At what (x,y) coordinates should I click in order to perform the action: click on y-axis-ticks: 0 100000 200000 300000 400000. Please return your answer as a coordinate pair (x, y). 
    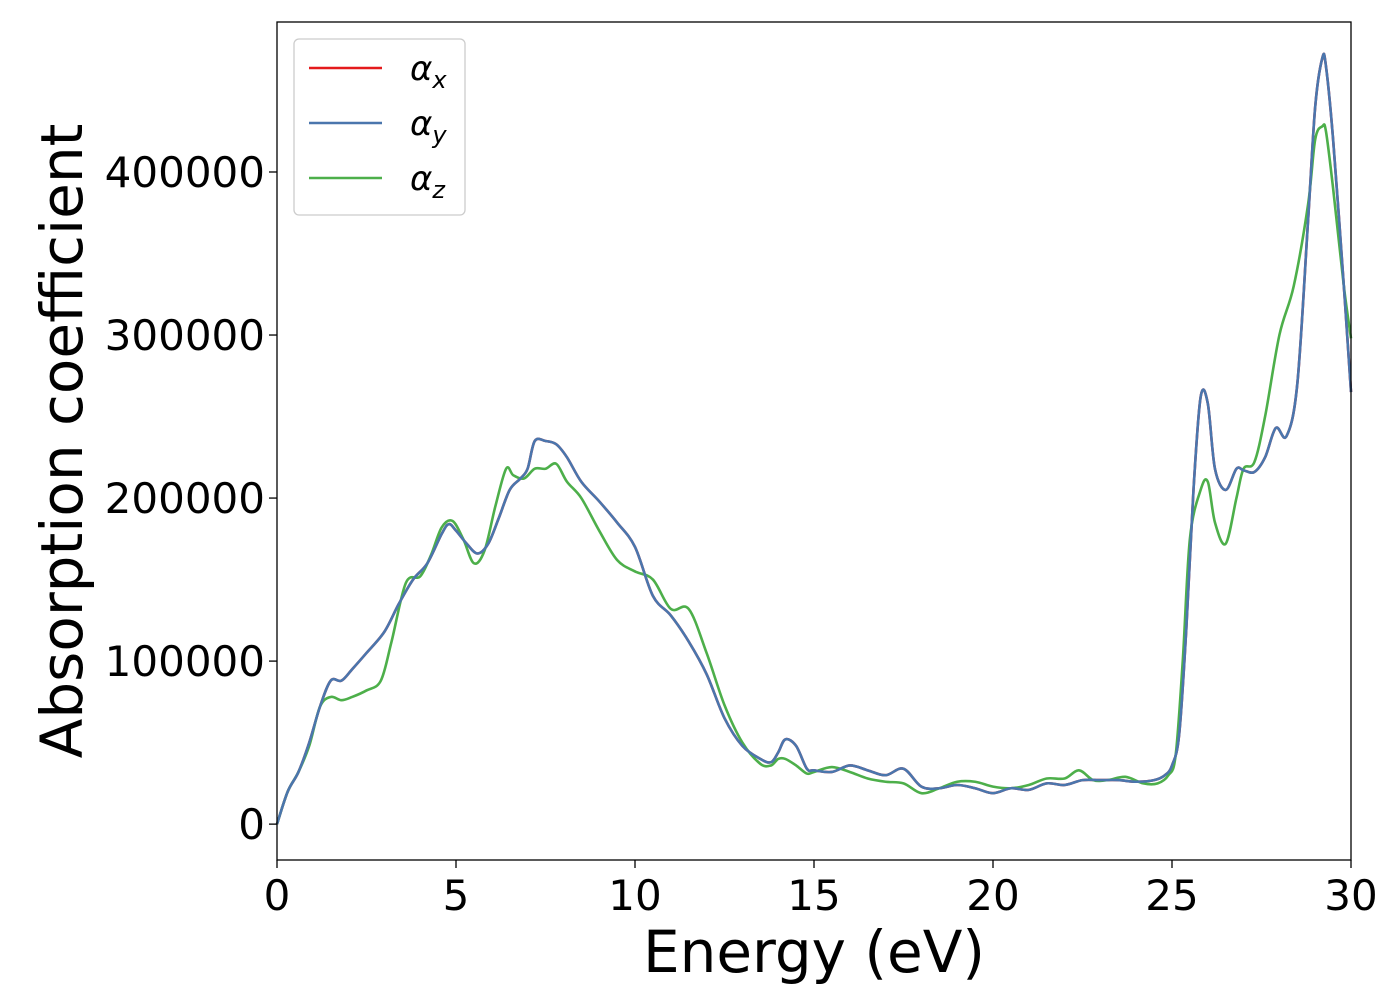
    Looking at the image, I should click on (191, 498).